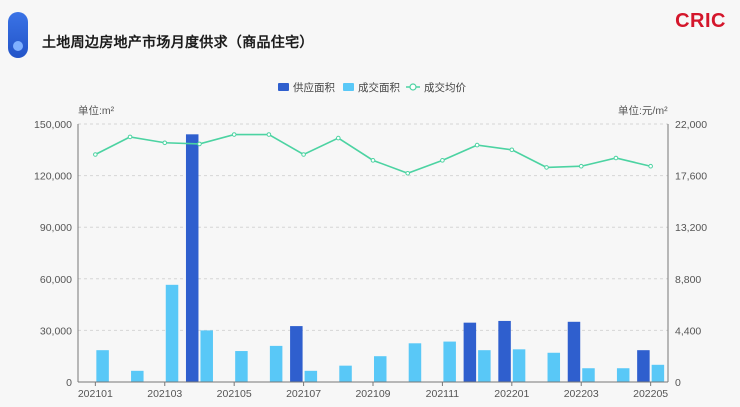 Image resolution: width=740 pixels, height=407 pixels. Describe the element at coordinates (234, 394) in the screenshot. I see `x-tick-label: 202105` at that location.